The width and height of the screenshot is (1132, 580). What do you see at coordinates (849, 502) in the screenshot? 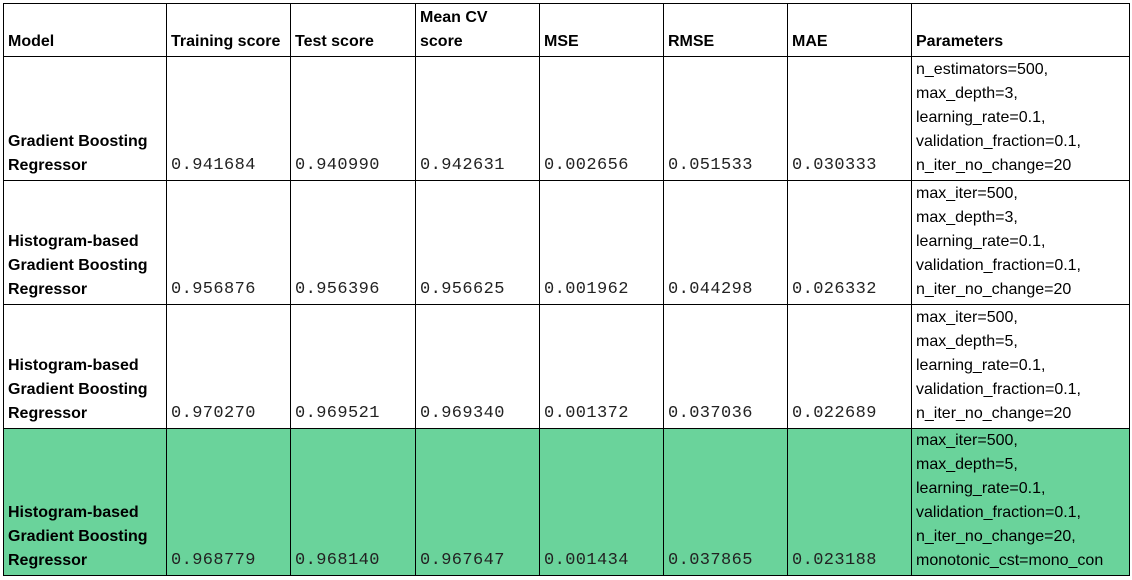
I see `mae-cell: 0.023188` at bounding box center [849, 502].